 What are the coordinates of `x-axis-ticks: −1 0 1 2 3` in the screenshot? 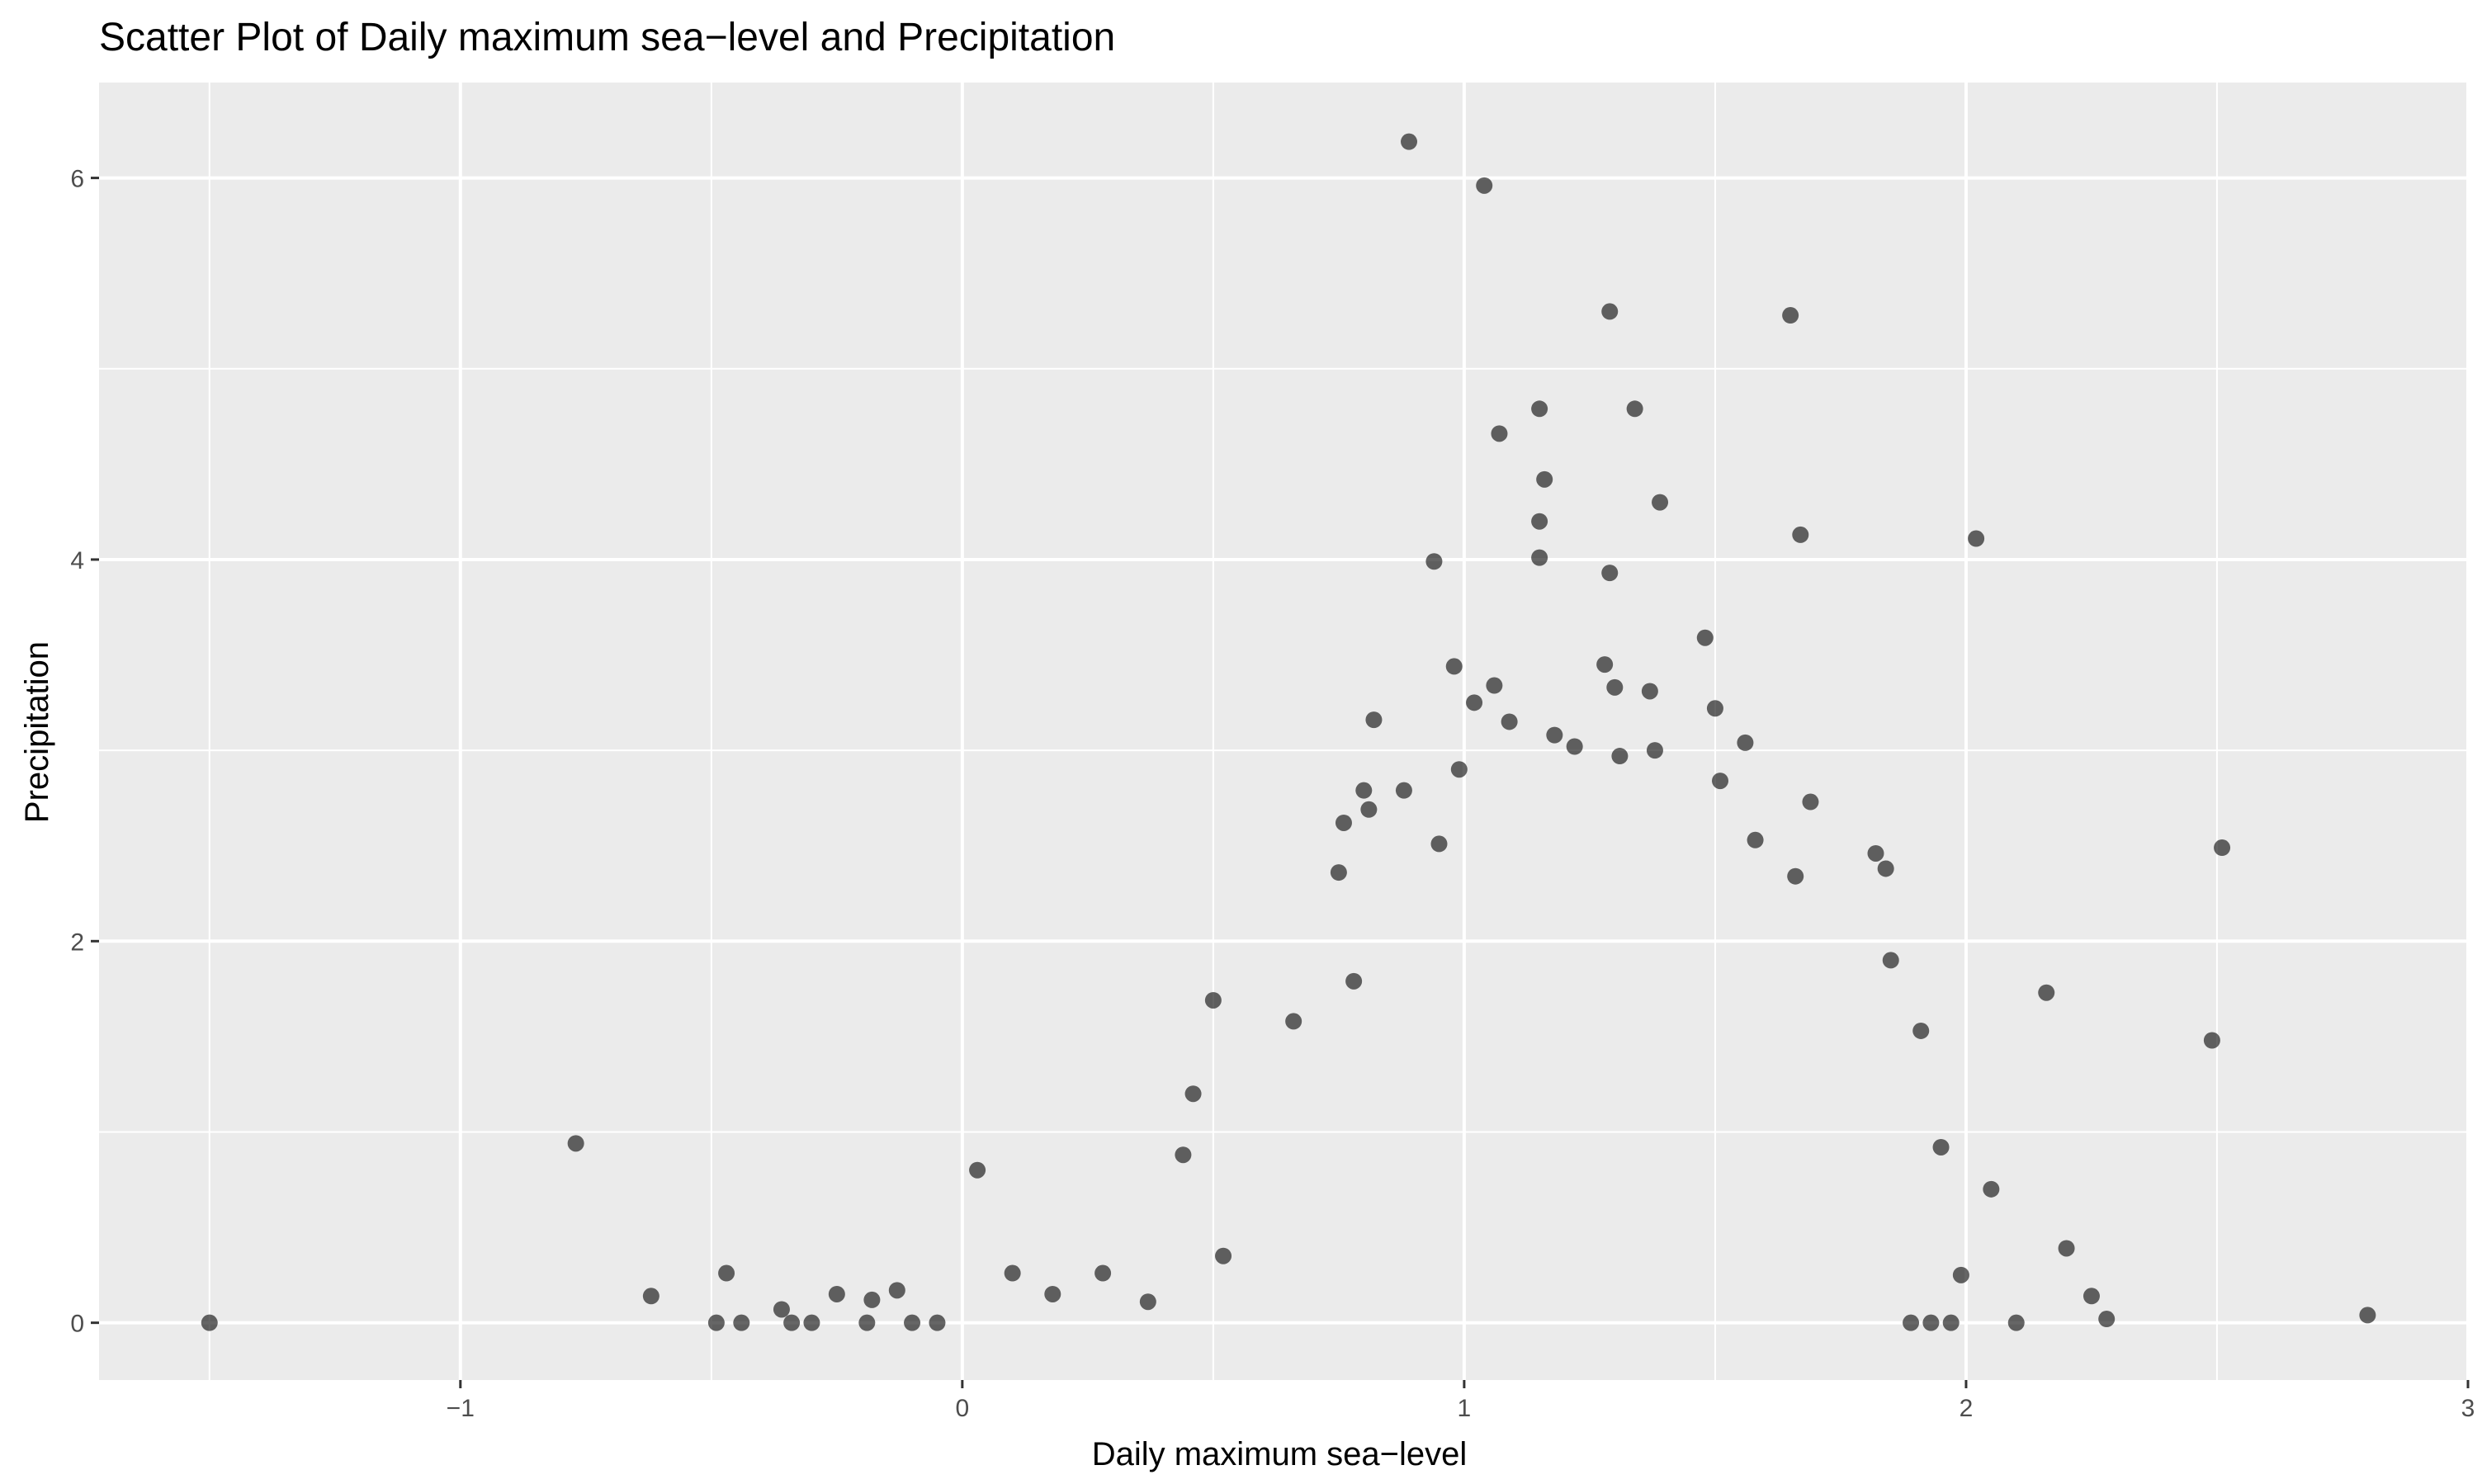 It's located at (1461, 1401).